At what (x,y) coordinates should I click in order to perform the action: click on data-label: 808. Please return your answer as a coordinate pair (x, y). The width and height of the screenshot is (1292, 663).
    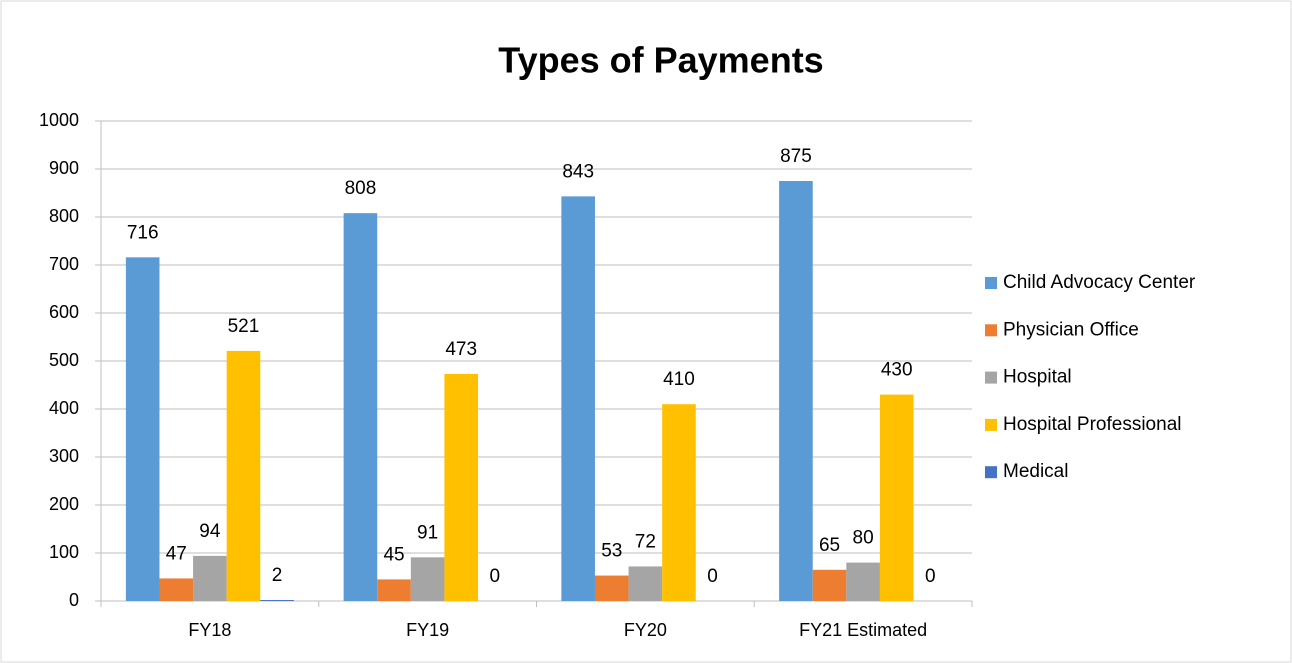
    Looking at the image, I should click on (361, 188).